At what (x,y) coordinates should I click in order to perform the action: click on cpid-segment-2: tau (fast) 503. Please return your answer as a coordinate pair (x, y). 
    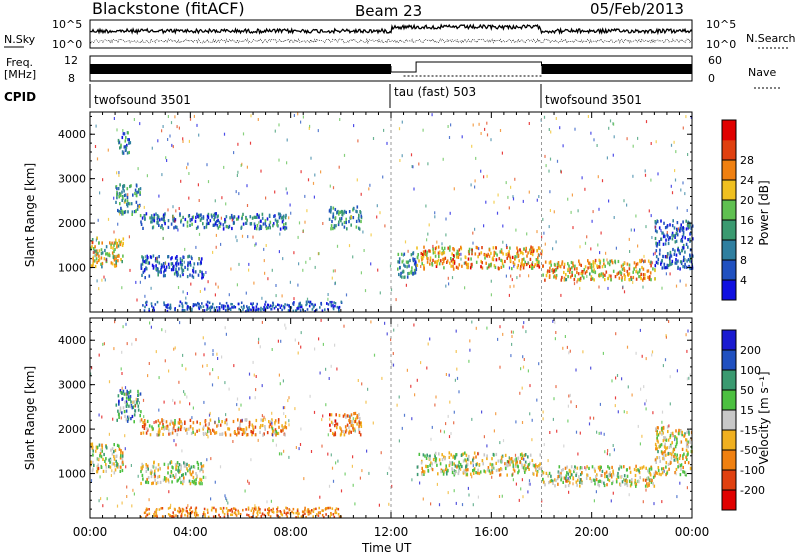
    Looking at the image, I should click on (435, 92).